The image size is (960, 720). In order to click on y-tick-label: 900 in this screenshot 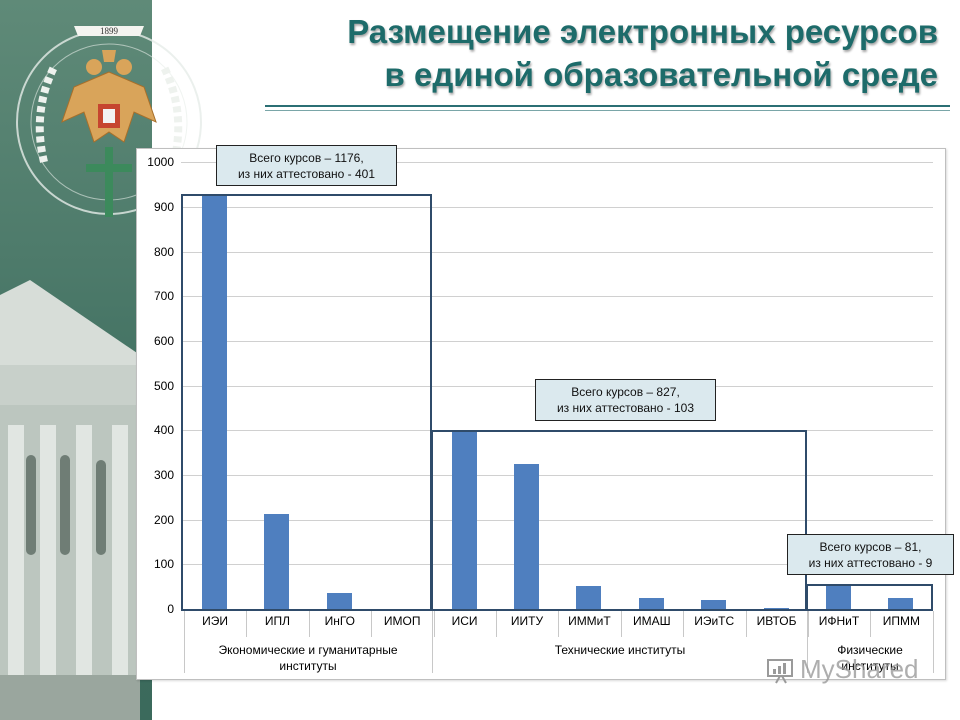, I will do `click(163, 207)`.